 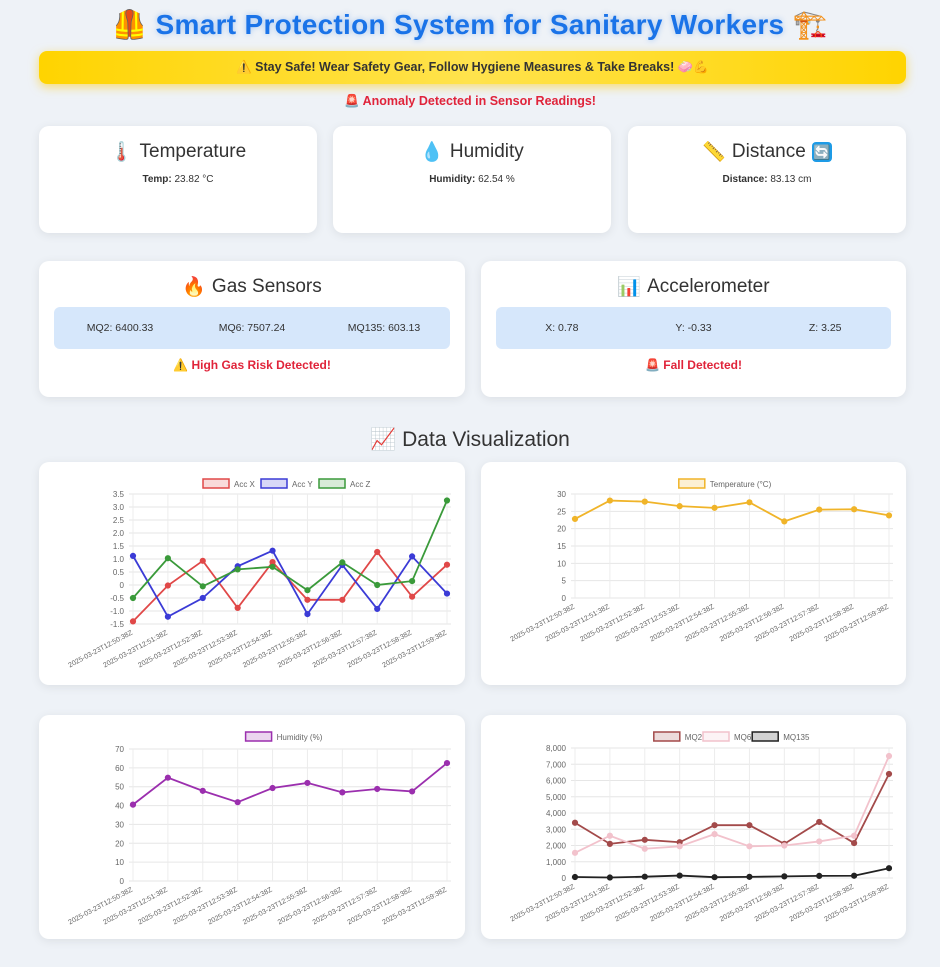 What do you see at coordinates (119, 768) in the screenshot?
I see `y-tick-label: 60` at bounding box center [119, 768].